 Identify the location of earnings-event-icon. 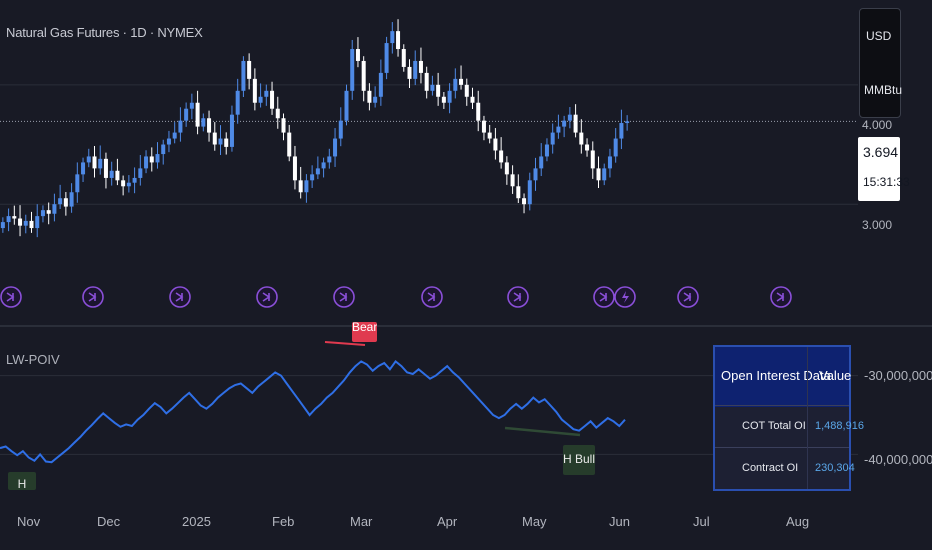
(625, 297).